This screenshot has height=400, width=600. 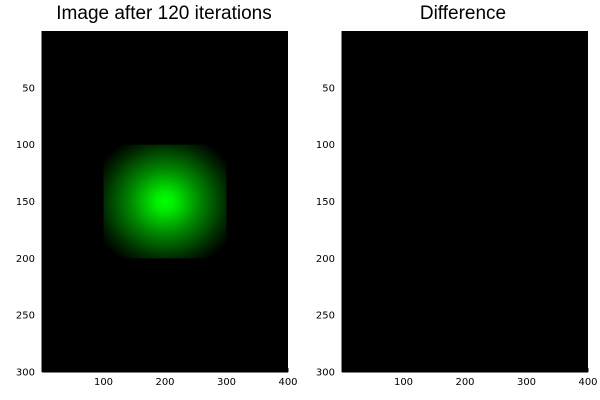 I want to click on chart-title: Difference, so click(x=463, y=13).